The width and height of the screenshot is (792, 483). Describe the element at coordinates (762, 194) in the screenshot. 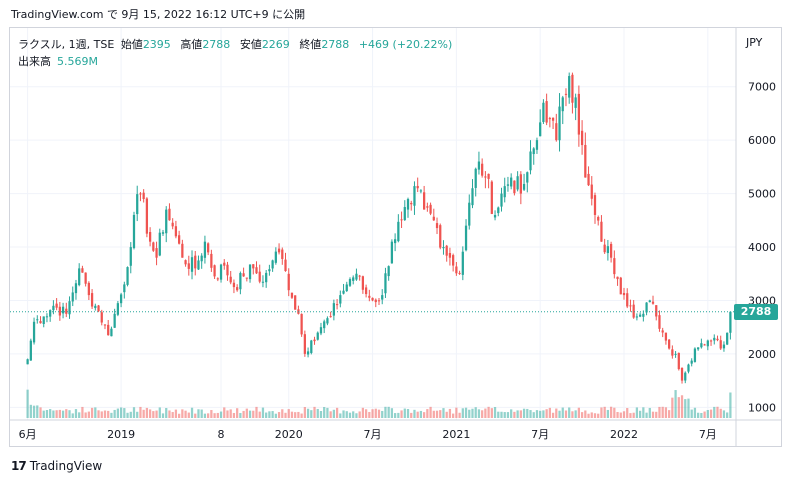

I see `y-tick-label: 5000` at that location.